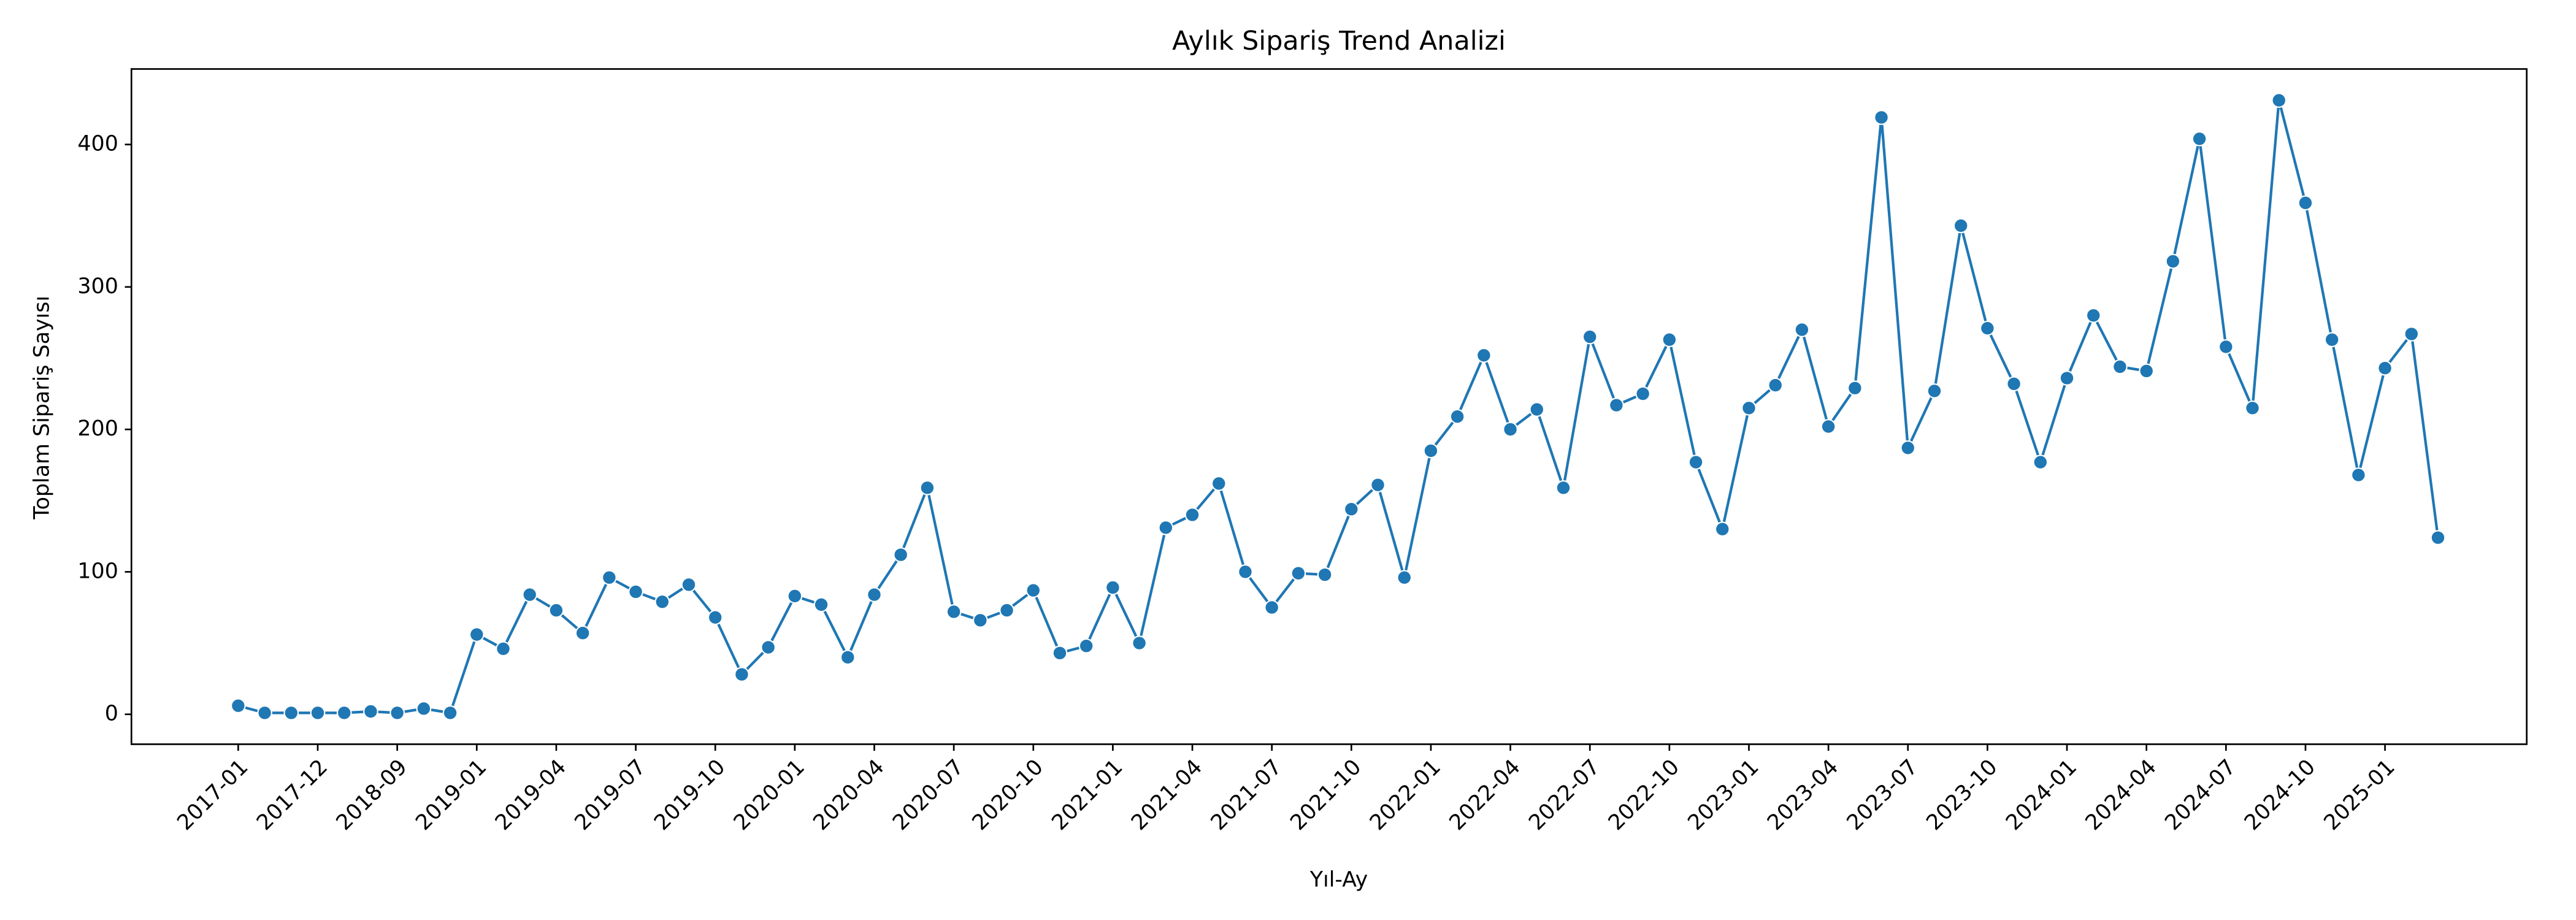  I want to click on y-tick-label: 0, so click(111, 714).